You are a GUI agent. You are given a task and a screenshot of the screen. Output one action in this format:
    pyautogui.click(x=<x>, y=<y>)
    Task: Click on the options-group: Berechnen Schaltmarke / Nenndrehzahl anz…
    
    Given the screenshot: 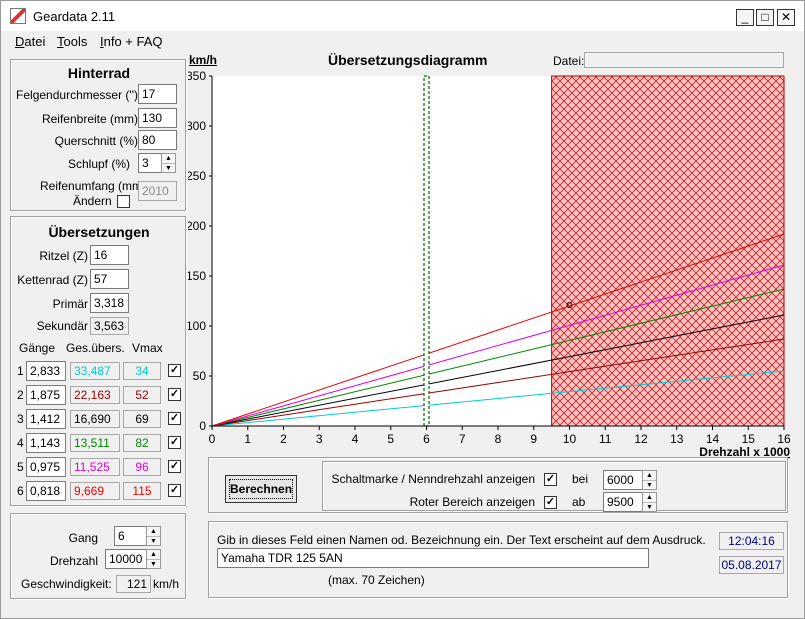 What is the action you would take?
    pyautogui.click(x=498, y=485)
    